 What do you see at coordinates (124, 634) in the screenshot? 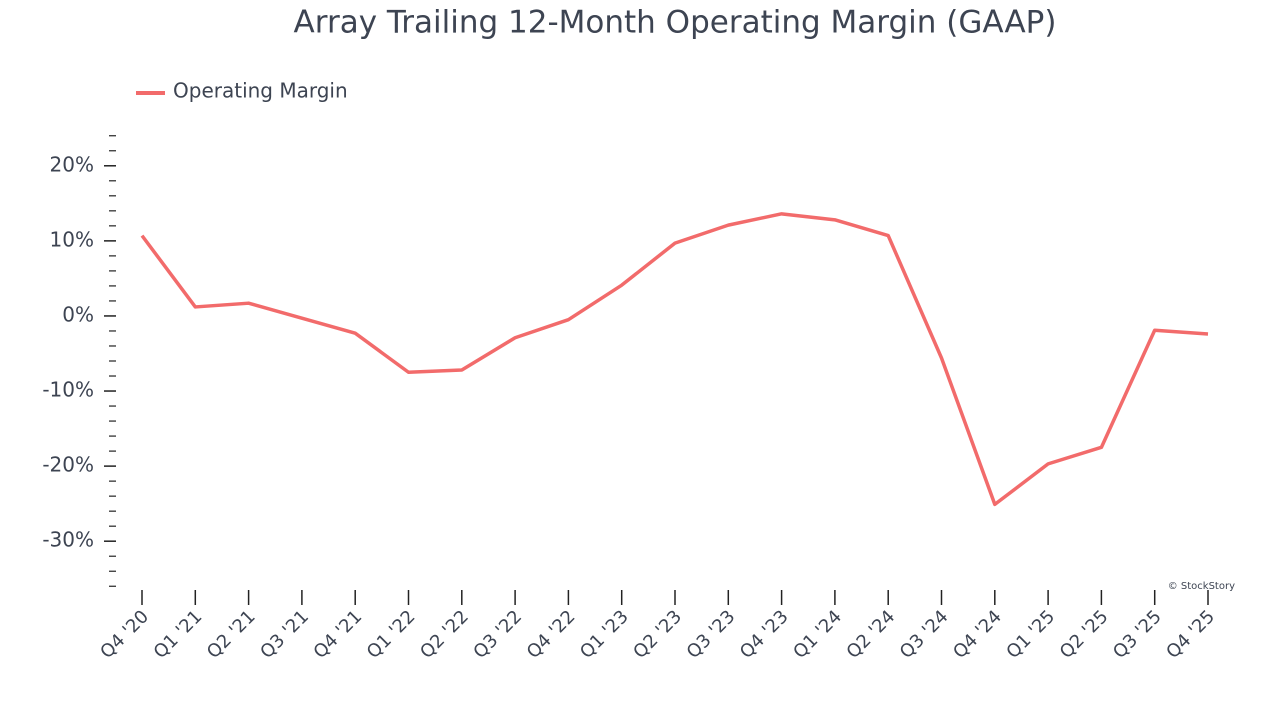
I see `x-tick-label: Q4 '20` at bounding box center [124, 634].